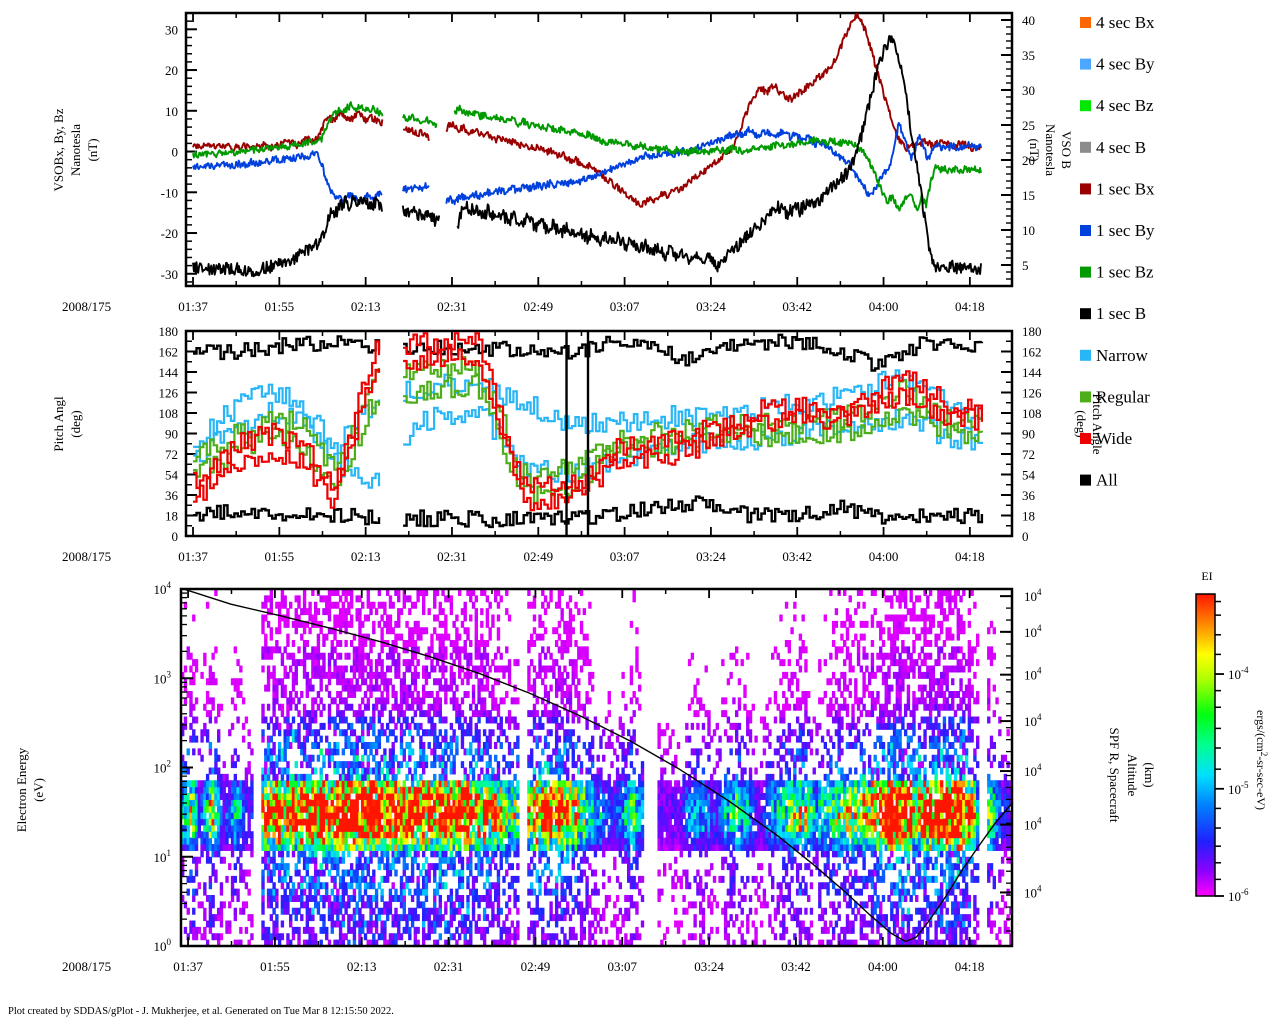 The width and height of the screenshot is (1280, 1024). I want to click on panel3-ylabel-right-line3: (km), so click(1149, 774).